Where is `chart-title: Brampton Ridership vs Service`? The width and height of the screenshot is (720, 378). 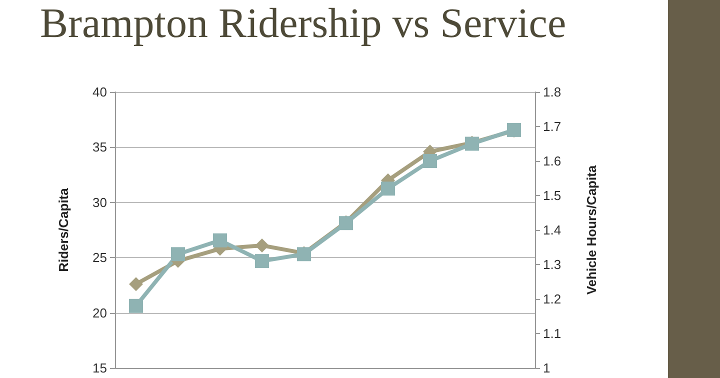
chart-title: Brampton Ridership vs Service is located at coordinates (303, 24).